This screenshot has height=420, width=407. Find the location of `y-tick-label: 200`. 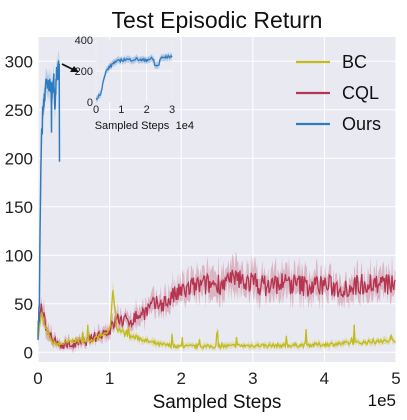

y-tick-label: 200 is located at coordinates (19, 158).